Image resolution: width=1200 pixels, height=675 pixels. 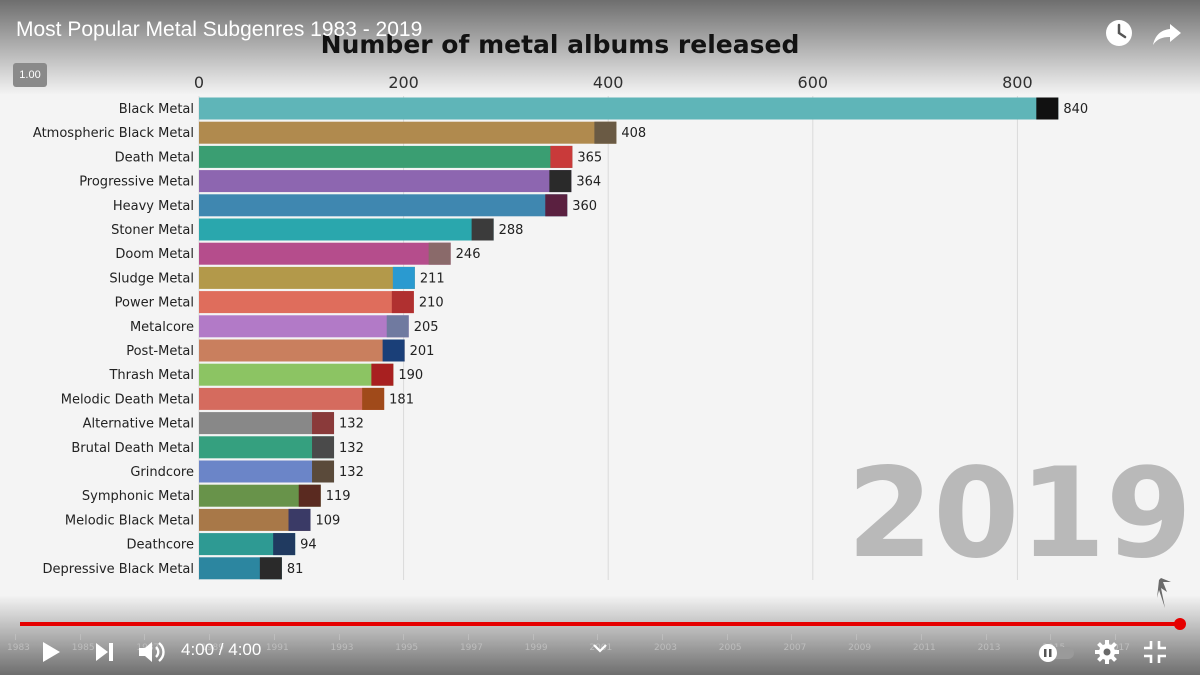 I want to click on bar-row: Post-Metal 201, so click(x=280, y=350).